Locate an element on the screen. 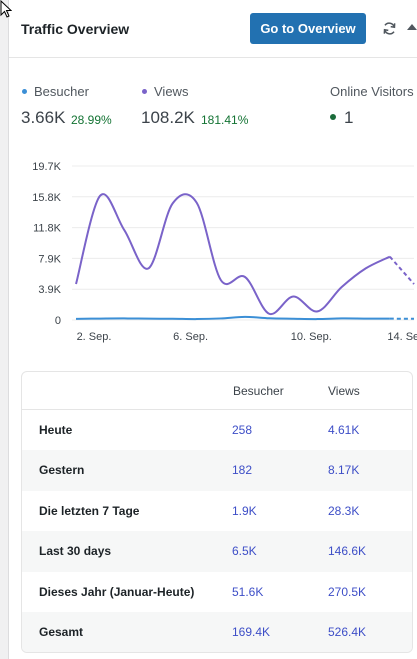 Image resolution: width=417 pixels, height=659 pixels. views-change: 181.41% is located at coordinates (225, 120).